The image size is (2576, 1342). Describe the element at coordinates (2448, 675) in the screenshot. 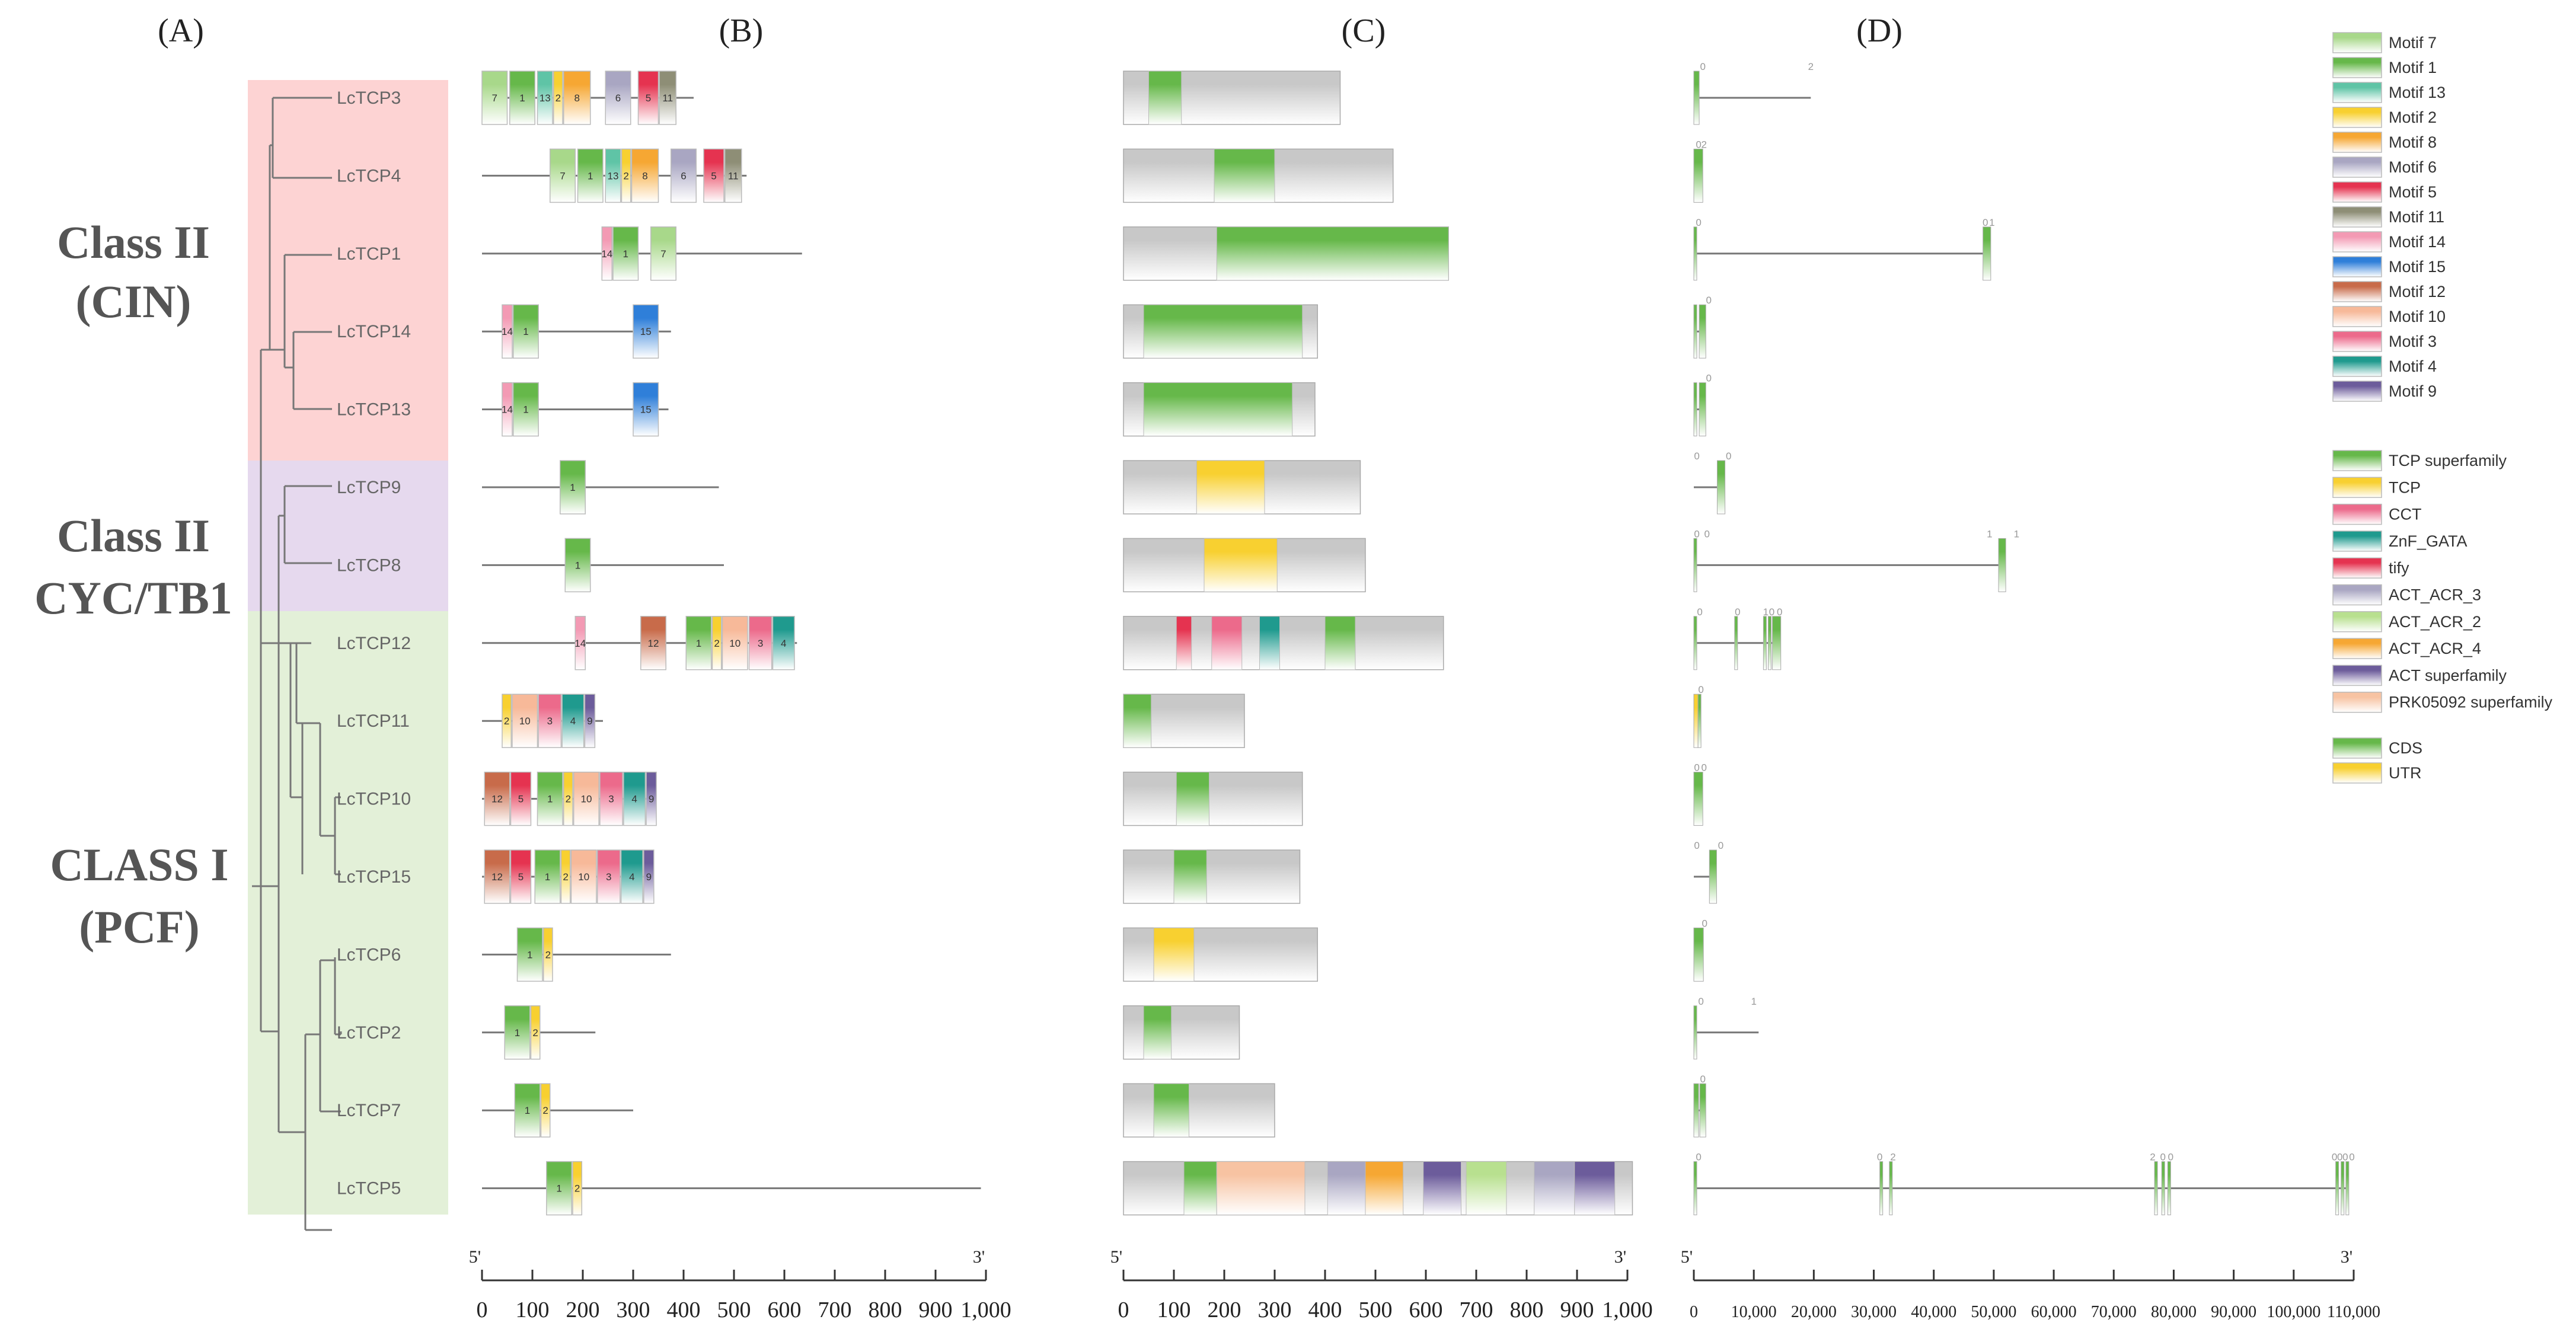

I see `legend-label: ACT superfamily` at that location.